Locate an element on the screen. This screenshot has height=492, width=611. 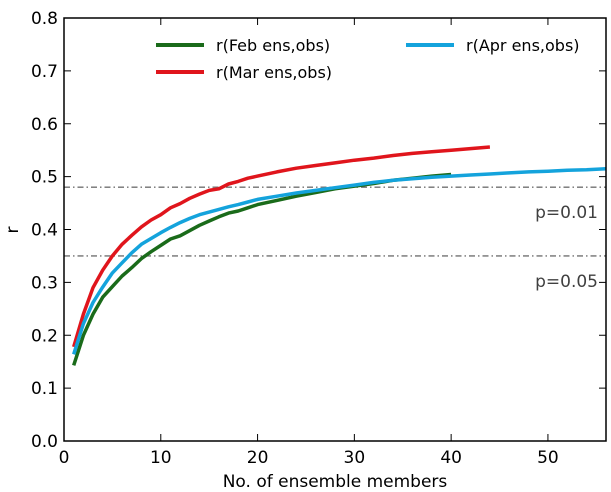
y-tick-label: 0.6 is located at coordinates (44, 125).